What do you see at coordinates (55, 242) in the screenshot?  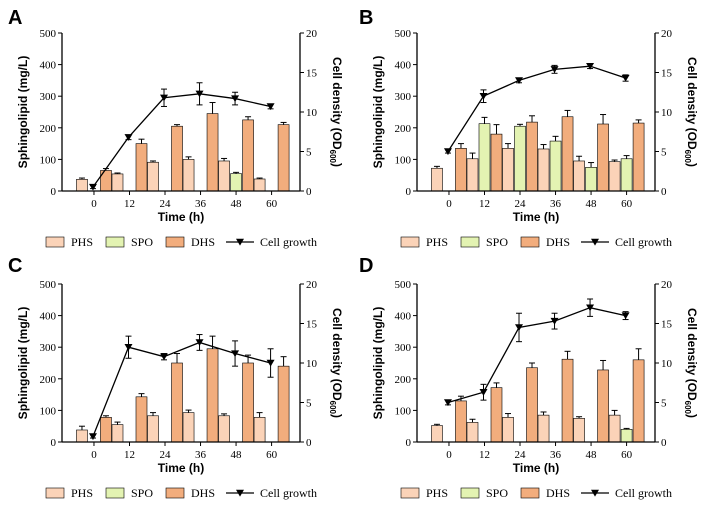 I see `legend-swatch-phs` at bounding box center [55, 242].